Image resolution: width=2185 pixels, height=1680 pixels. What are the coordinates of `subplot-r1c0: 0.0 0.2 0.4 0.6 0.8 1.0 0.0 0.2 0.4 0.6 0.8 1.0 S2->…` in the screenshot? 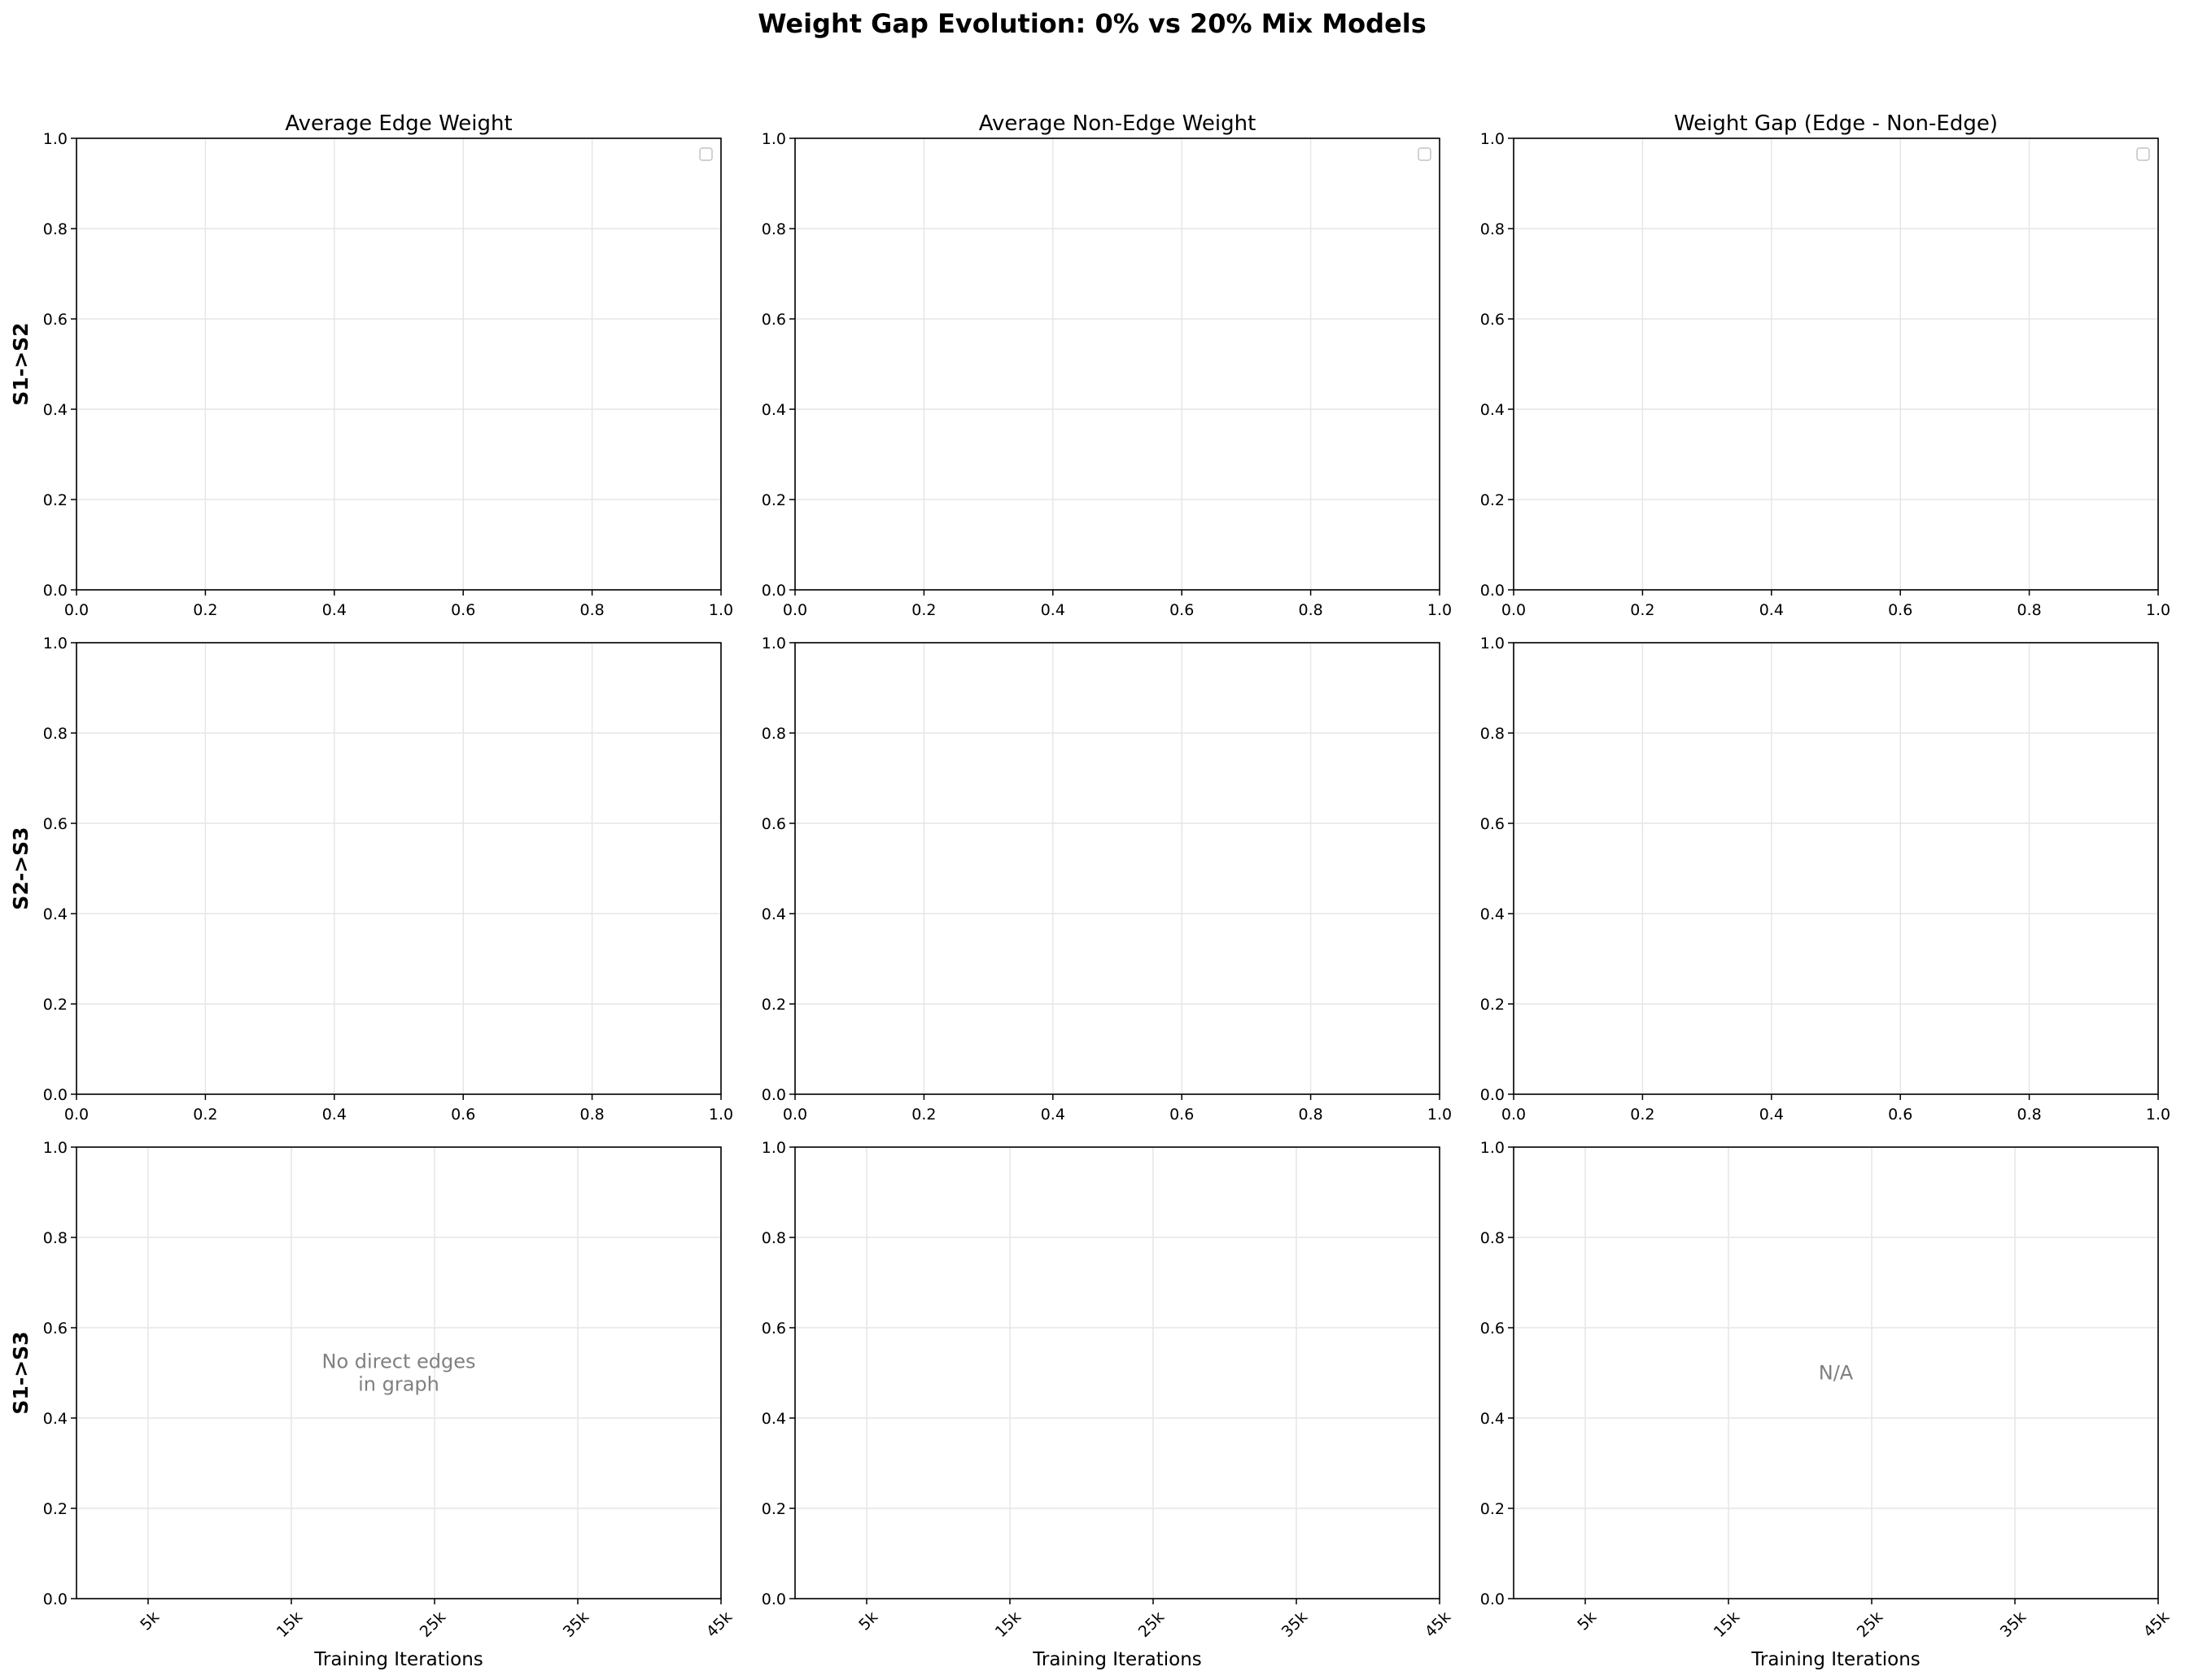 It's located at (371, 880).